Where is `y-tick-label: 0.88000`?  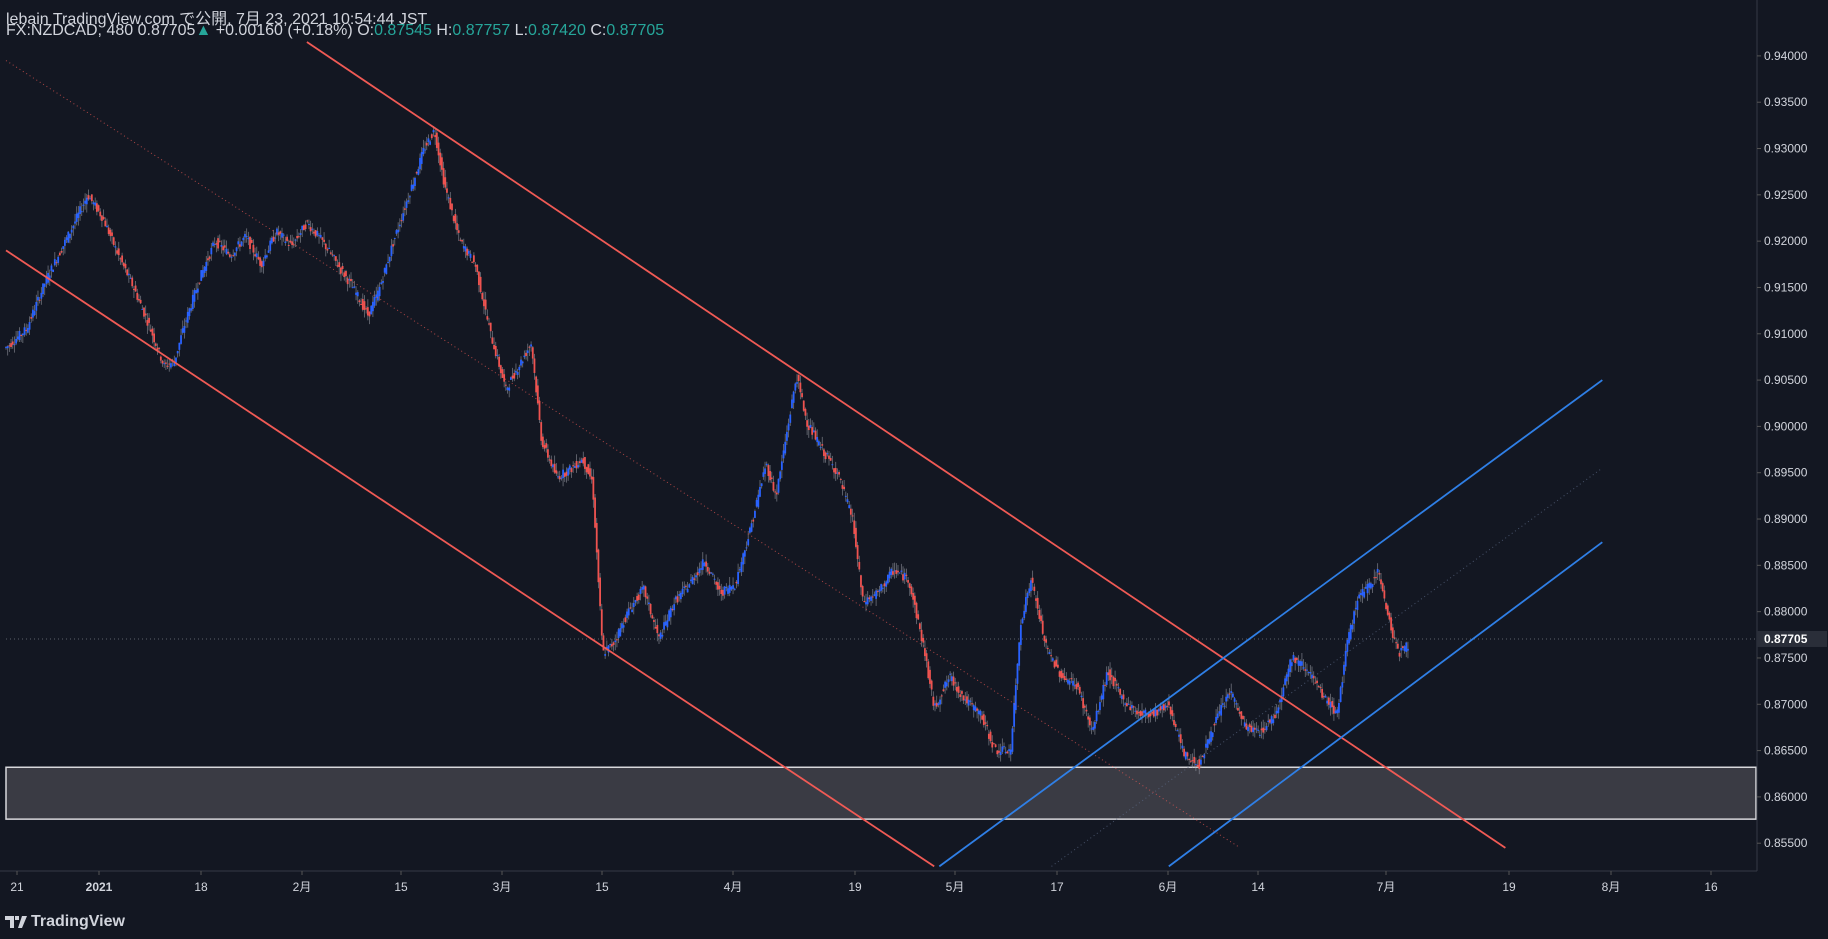
y-tick-label: 0.88000 is located at coordinates (1786, 612).